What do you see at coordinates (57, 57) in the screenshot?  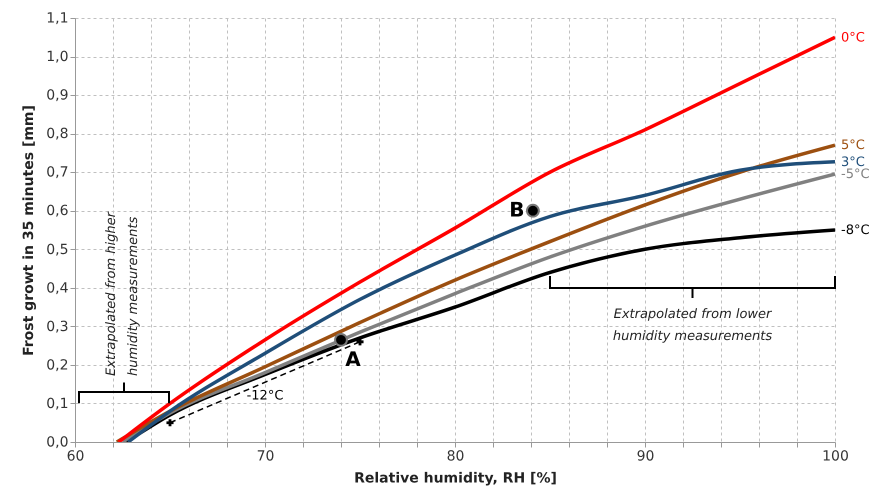 I see `y-tick-label: 1,0` at bounding box center [57, 57].